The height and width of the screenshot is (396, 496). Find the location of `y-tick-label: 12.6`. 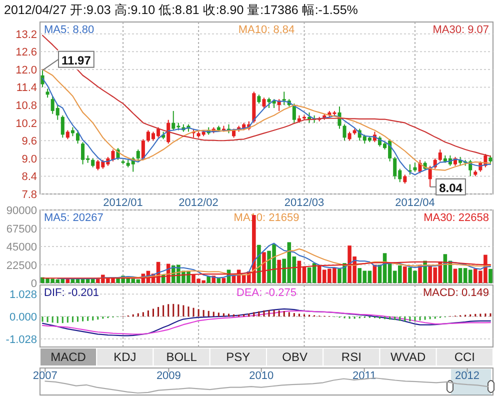

y-tick-label: 12.6 is located at coordinates (26, 52).